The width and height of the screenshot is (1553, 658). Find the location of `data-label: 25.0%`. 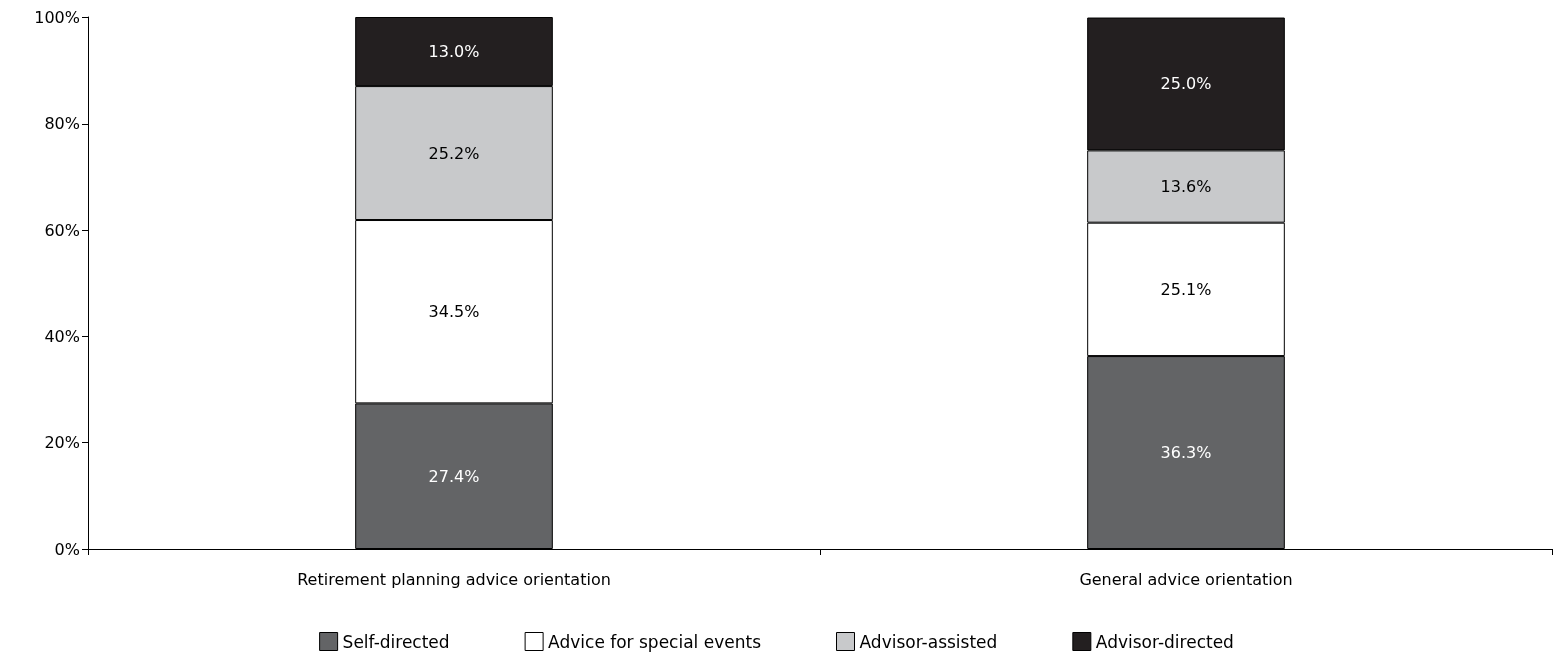

data-label: 25.0% is located at coordinates (1186, 84).